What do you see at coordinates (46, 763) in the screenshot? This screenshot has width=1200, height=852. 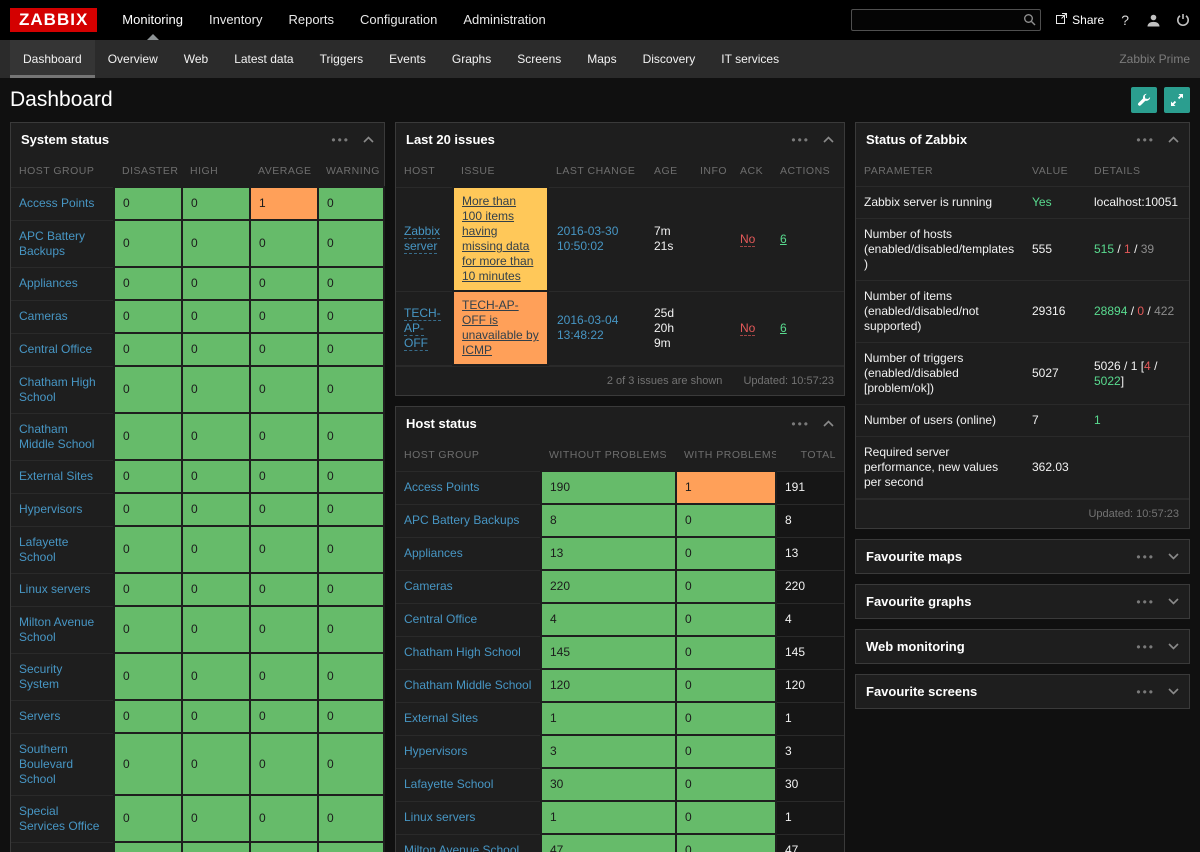 I see `host-group-link: Southern Boulevard School` at bounding box center [46, 763].